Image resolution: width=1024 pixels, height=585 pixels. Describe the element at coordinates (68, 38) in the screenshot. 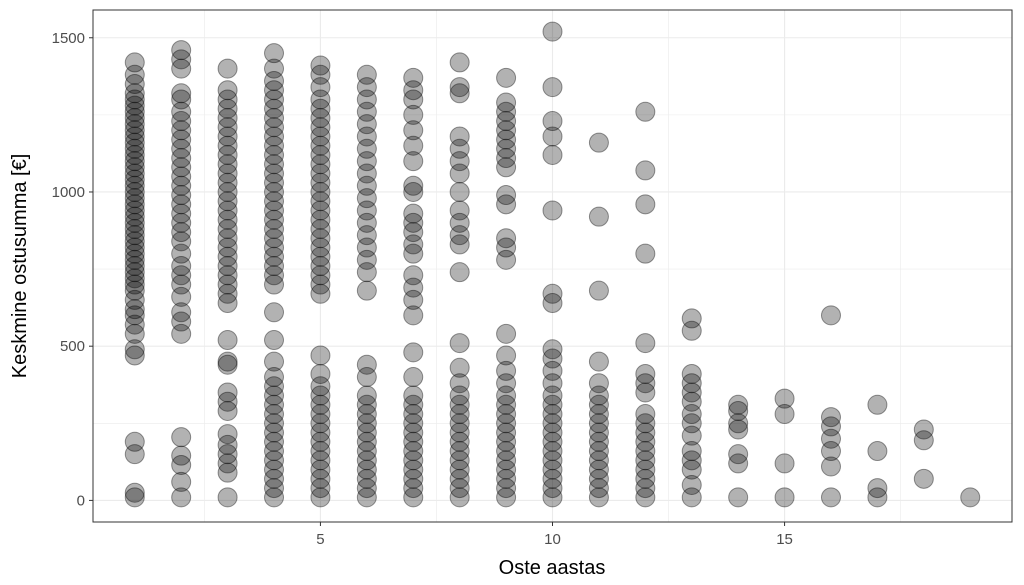

I see `y-tick-label: 1500` at that location.